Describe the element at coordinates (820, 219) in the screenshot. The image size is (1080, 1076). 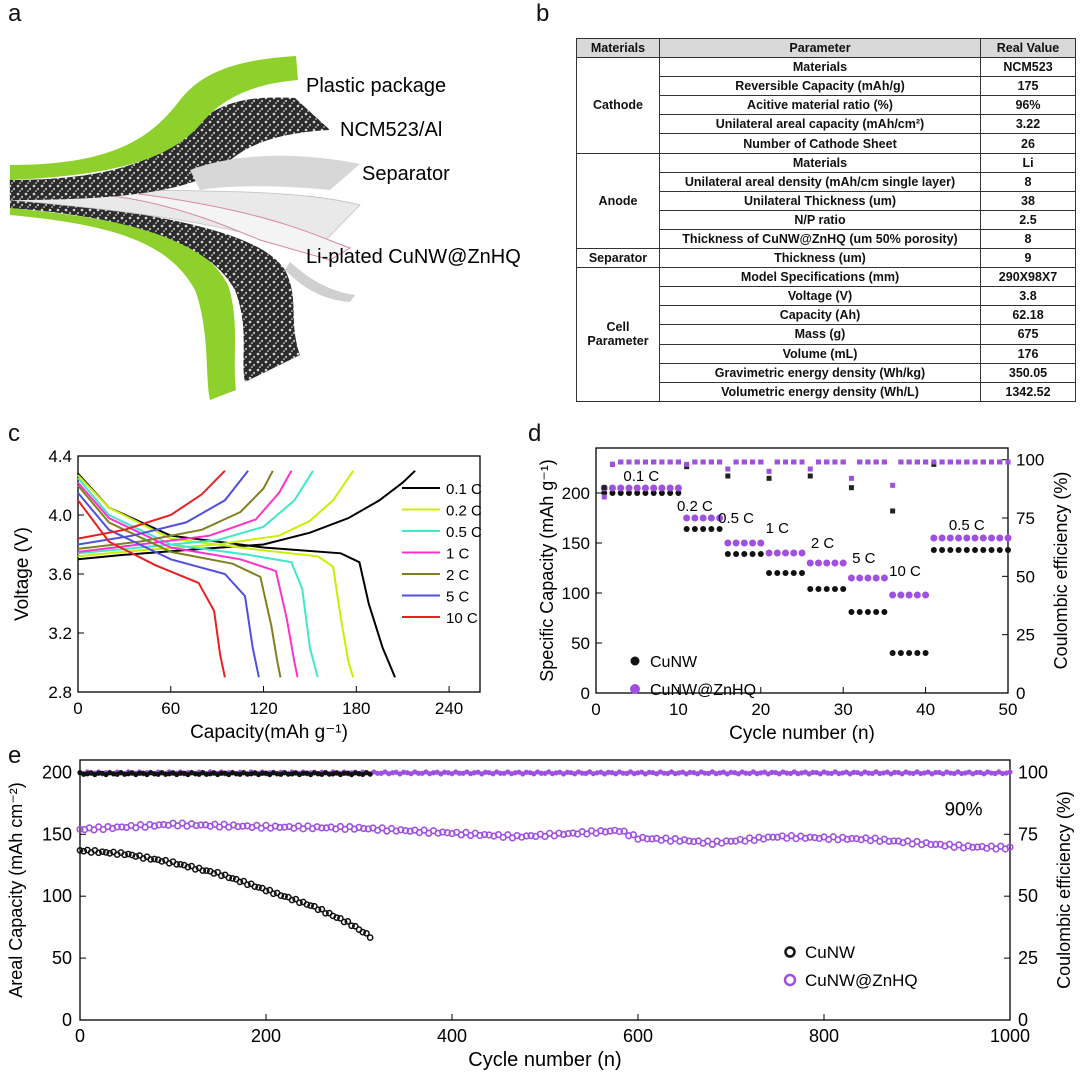
I see `parameter-cell: N/P ratio` at that location.